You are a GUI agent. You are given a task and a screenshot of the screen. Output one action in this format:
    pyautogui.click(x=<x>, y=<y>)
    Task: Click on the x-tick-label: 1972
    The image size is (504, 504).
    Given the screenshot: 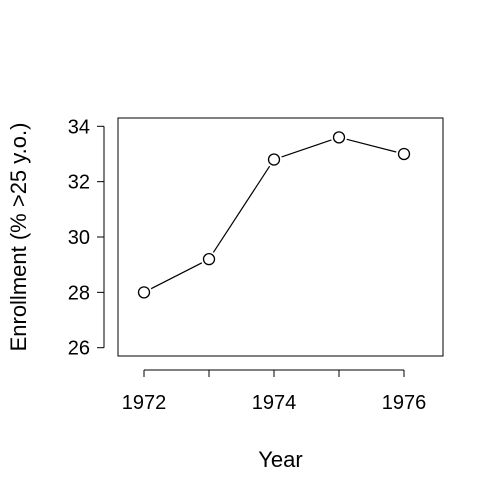 What is the action you would take?
    pyautogui.click(x=144, y=403)
    